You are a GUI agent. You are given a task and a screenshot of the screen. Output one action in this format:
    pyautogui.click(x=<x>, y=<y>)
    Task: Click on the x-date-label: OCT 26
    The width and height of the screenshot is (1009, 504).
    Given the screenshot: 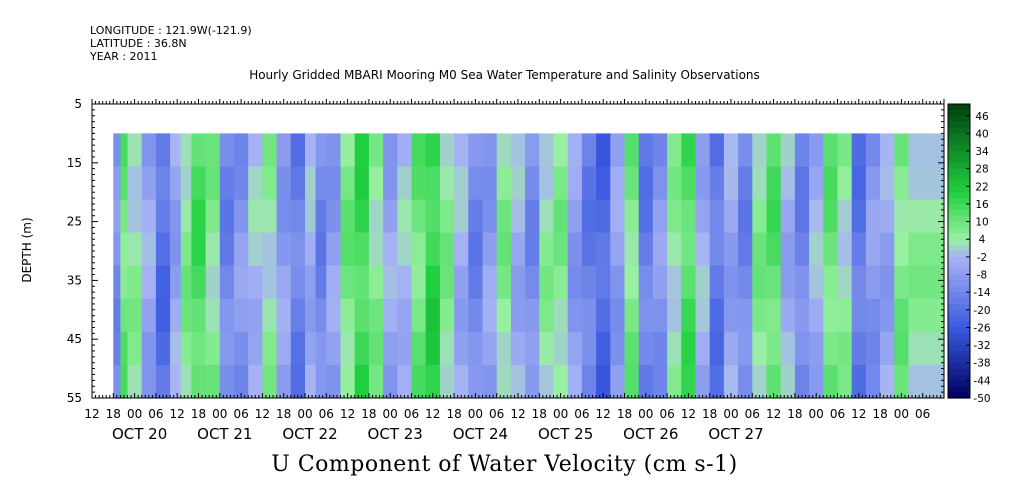 What is the action you would take?
    pyautogui.click(x=650, y=434)
    